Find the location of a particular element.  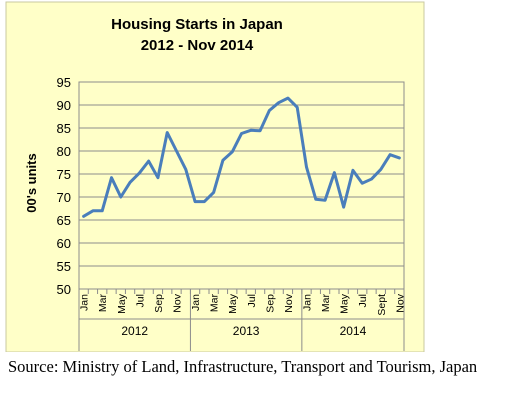

year-label: 2013 is located at coordinates (246, 331).